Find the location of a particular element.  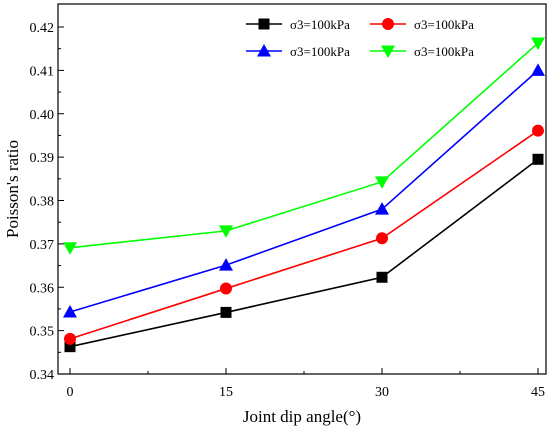

y-tick-label: 0.41 is located at coordinates (42, 71).